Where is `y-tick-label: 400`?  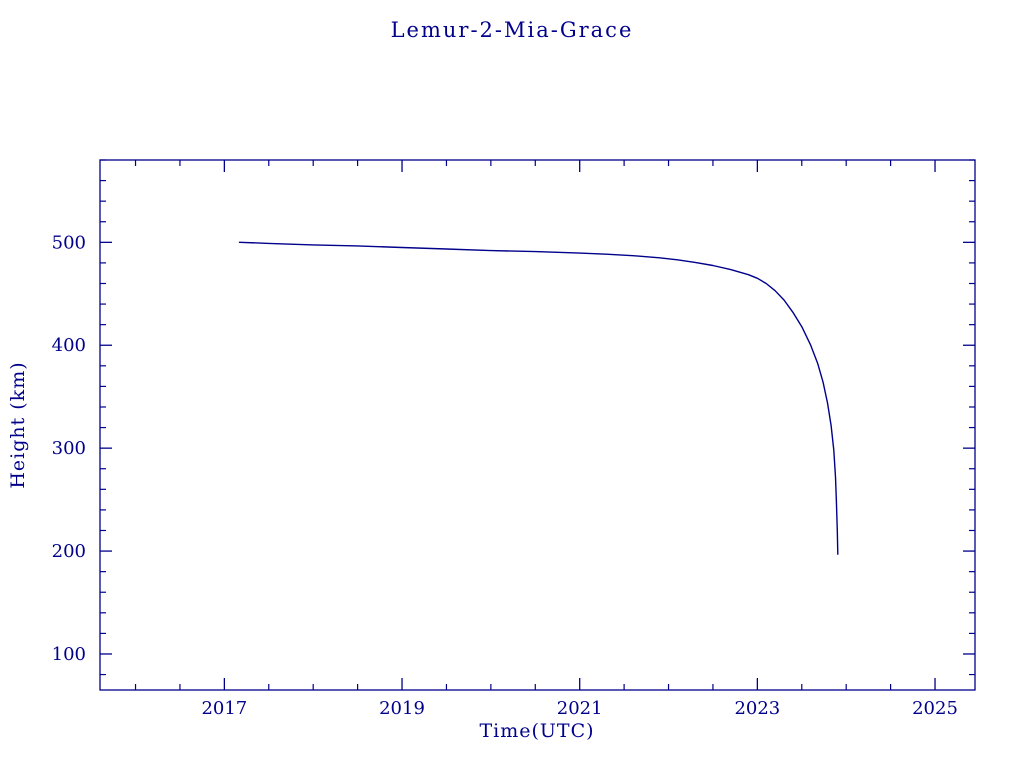 y-tick-label: 400 is located at coordinates (69, 345).